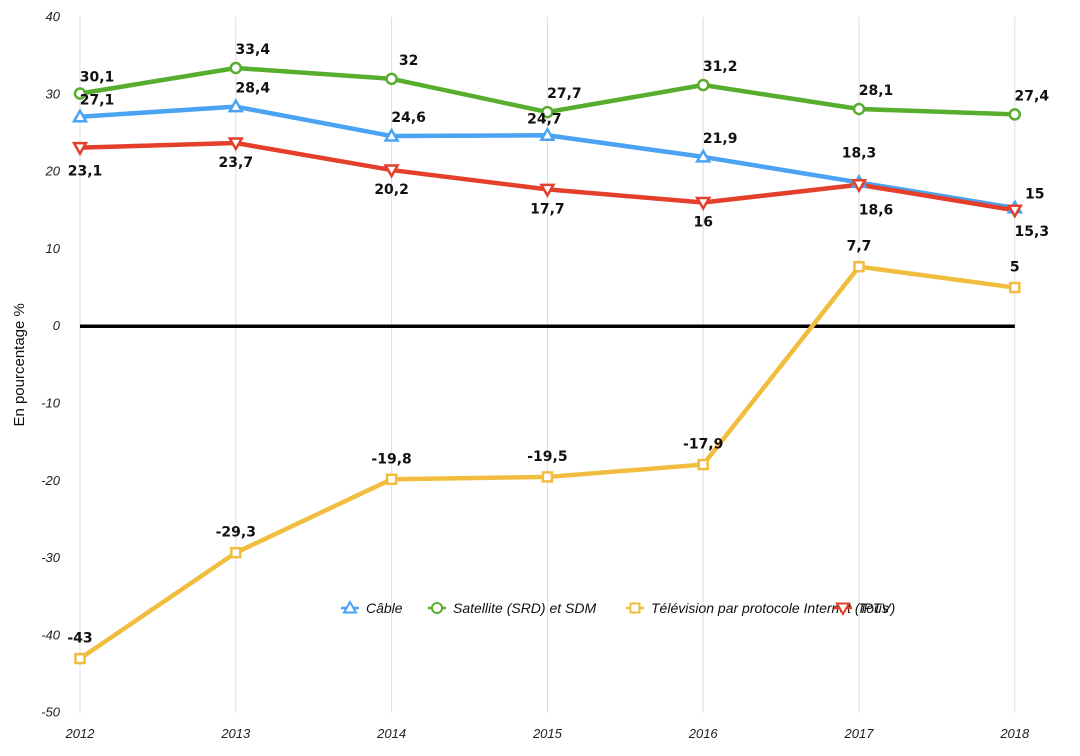  Describe the element at coordinates (524, 608) in the screenshot. I see `legend-label: Satellite (SRD) et SDM` at that location.